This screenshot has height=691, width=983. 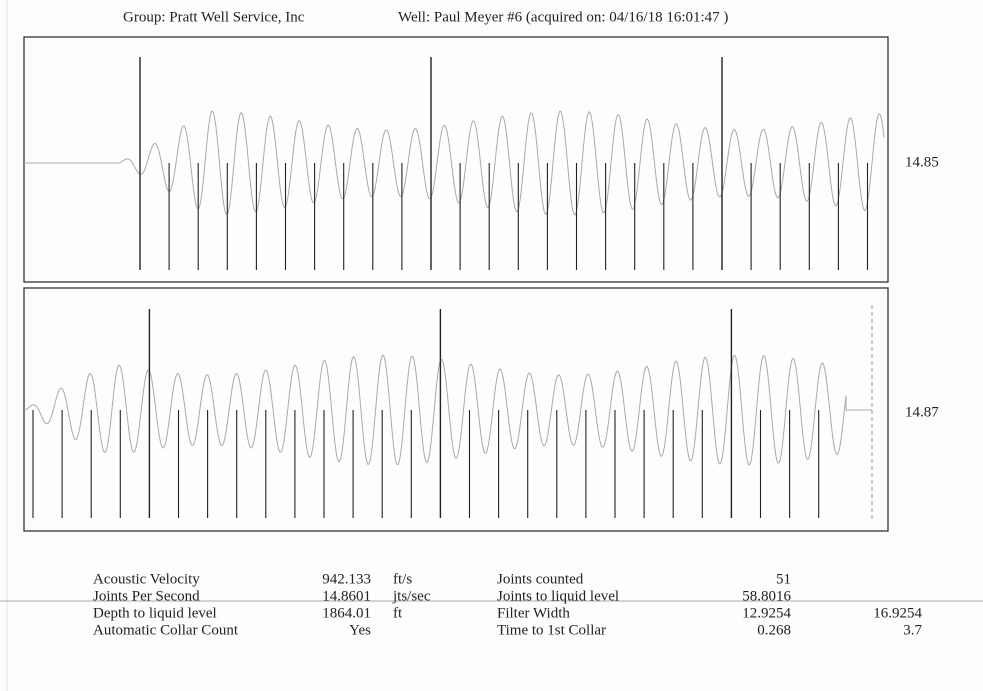 What do you see at coordinates (411, 596) in the screenshot?
I see `row-unit: jts/sec` at bounding box center [411, 596].